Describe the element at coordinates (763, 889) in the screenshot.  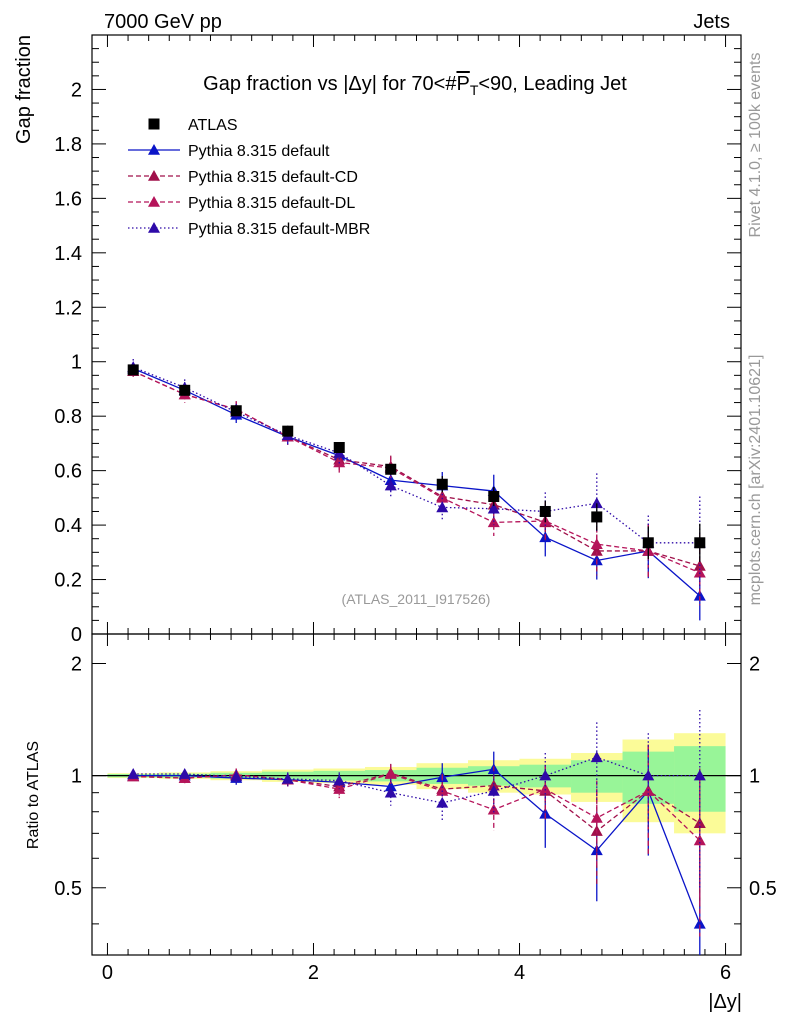
I see `y-tick-label-right: 0.5` at that location.